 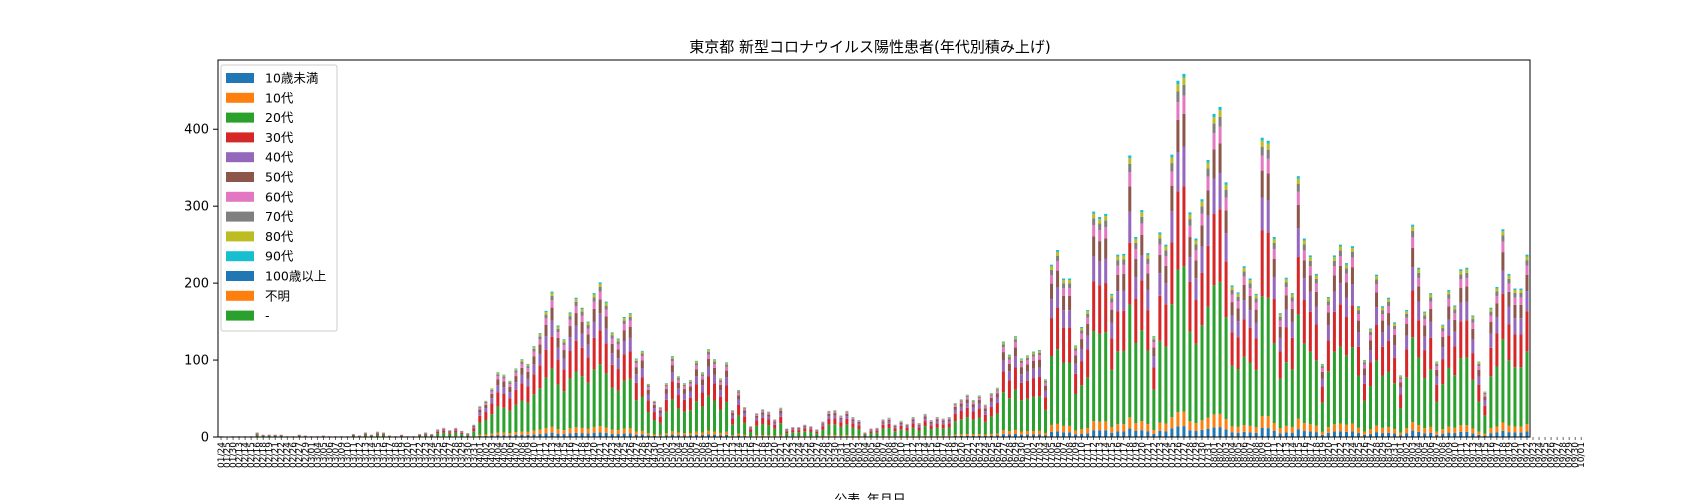 What do you see at coordinates (291, 78) in the screenshot?
I see `legend-label: 10歳未満` at bounding box center [291, 78].